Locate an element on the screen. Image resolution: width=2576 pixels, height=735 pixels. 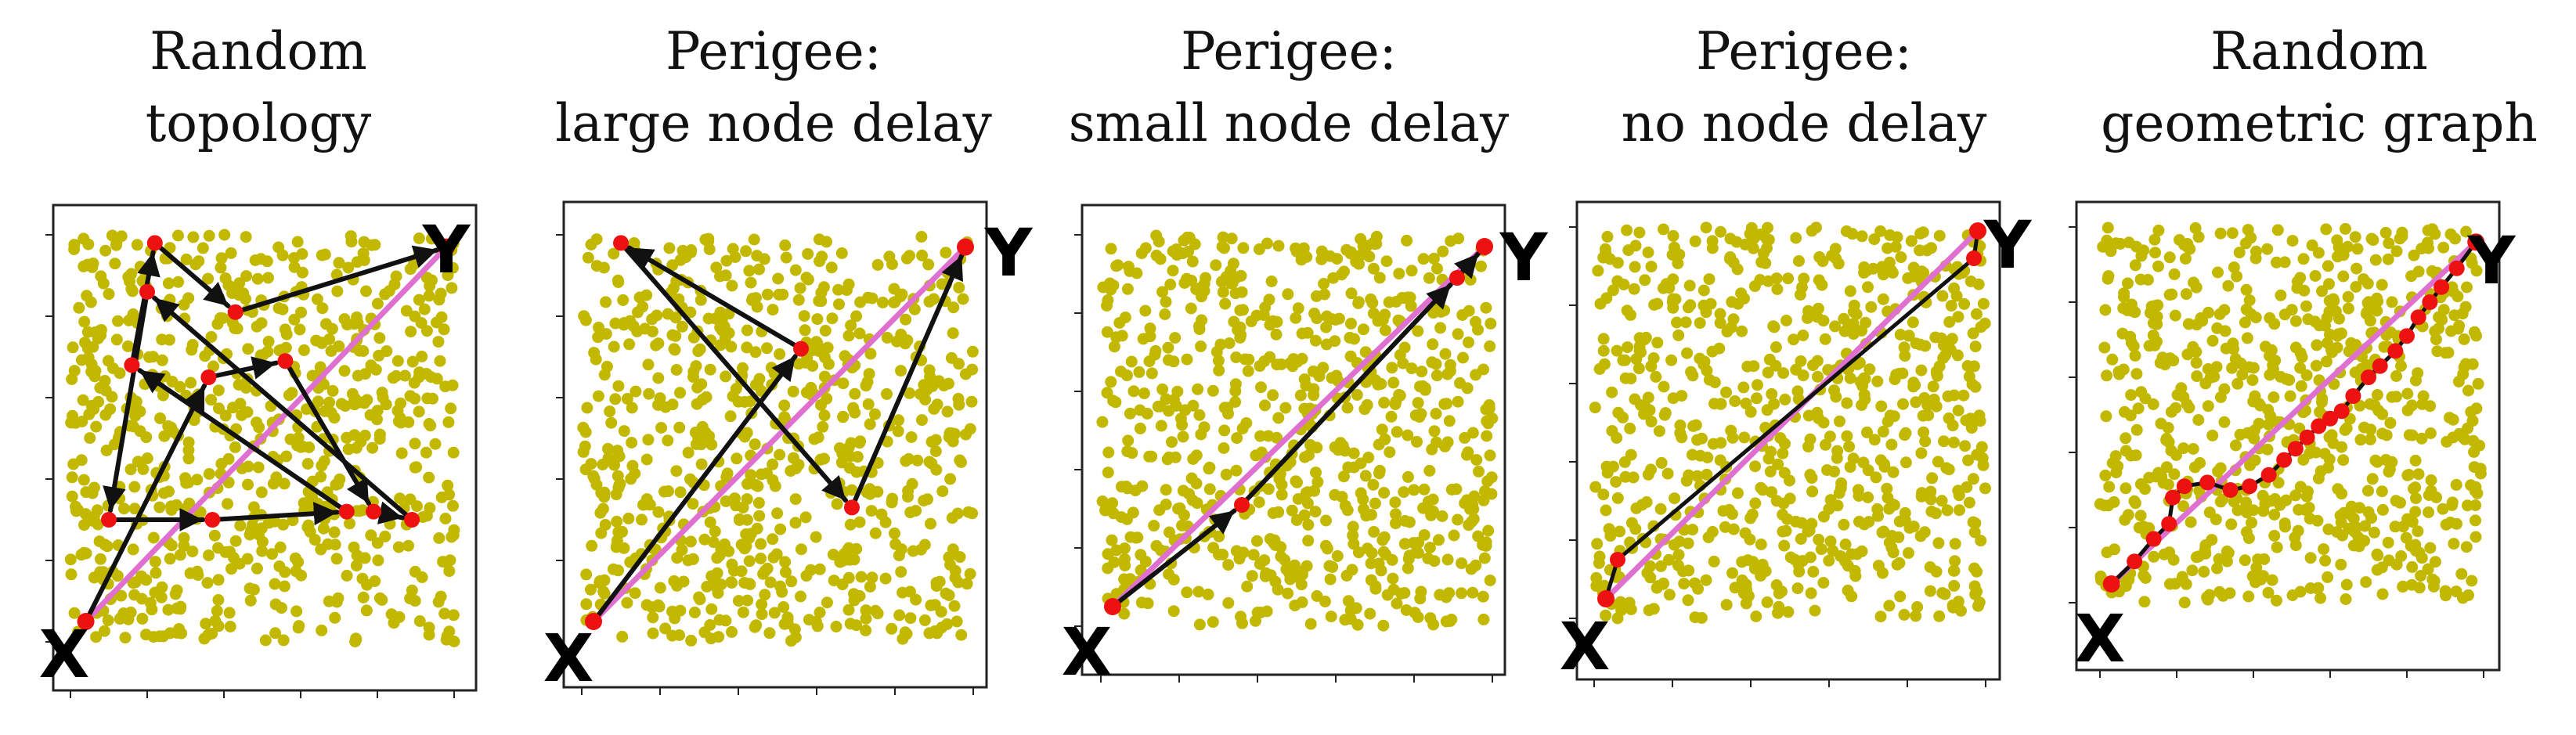
endpoint-node is located at coordinates (965, 247).